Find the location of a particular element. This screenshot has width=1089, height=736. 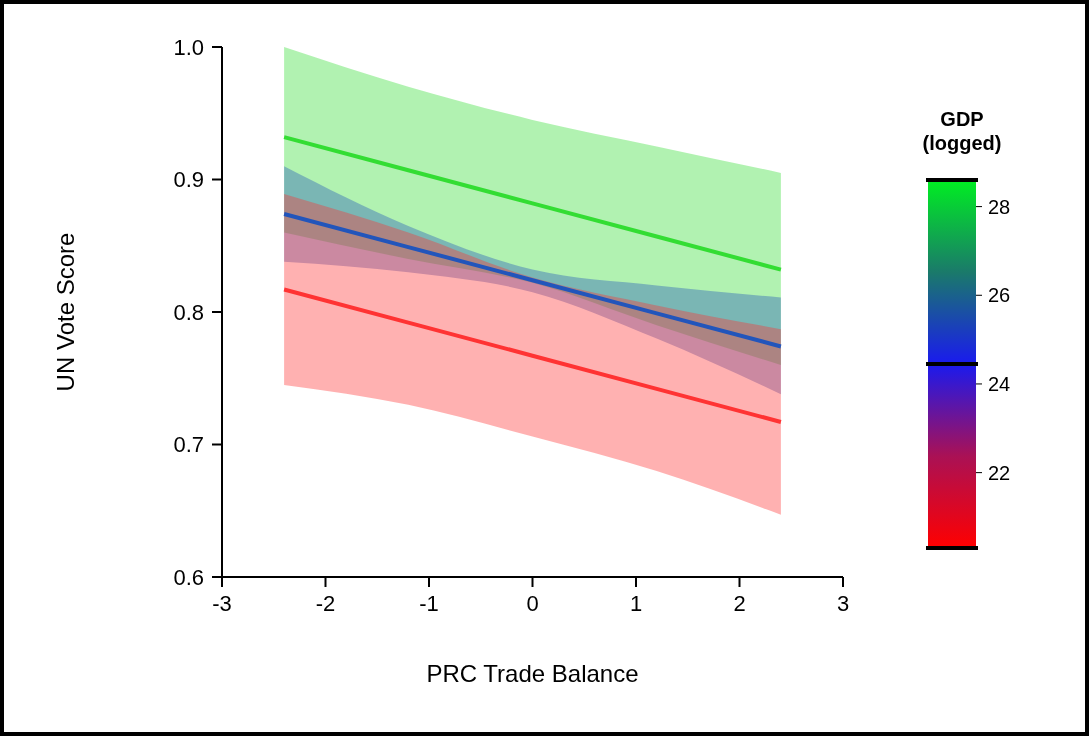

color-bar-label: 26 is located at coordinates (999, 295).